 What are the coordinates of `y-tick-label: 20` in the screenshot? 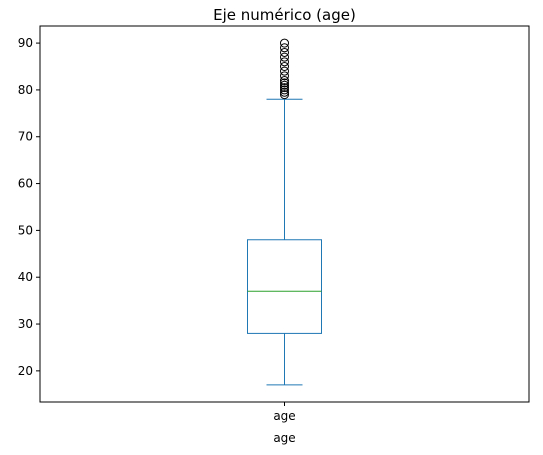 It's located at (25, 371).